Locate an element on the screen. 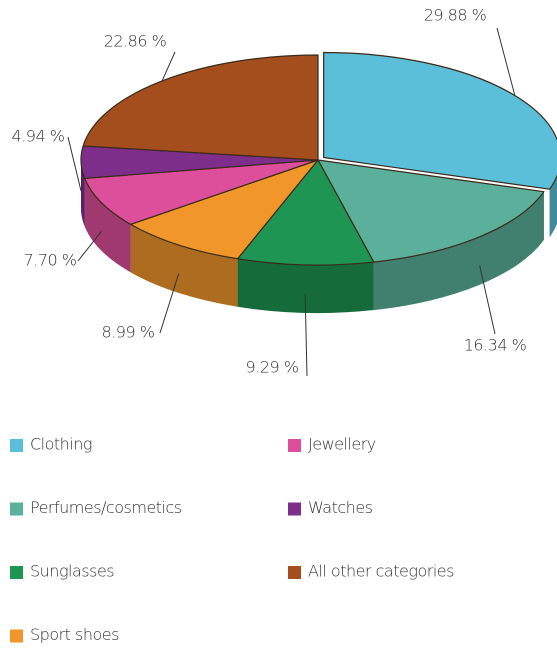  legend-label: Sunglasses is located at coordinates (72, 571).